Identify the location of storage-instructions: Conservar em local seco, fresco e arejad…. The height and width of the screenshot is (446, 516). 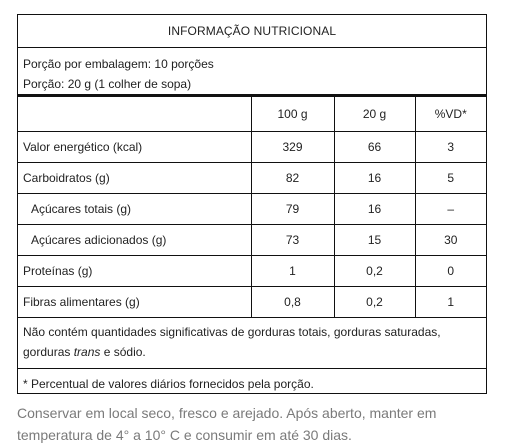
(257, 424).